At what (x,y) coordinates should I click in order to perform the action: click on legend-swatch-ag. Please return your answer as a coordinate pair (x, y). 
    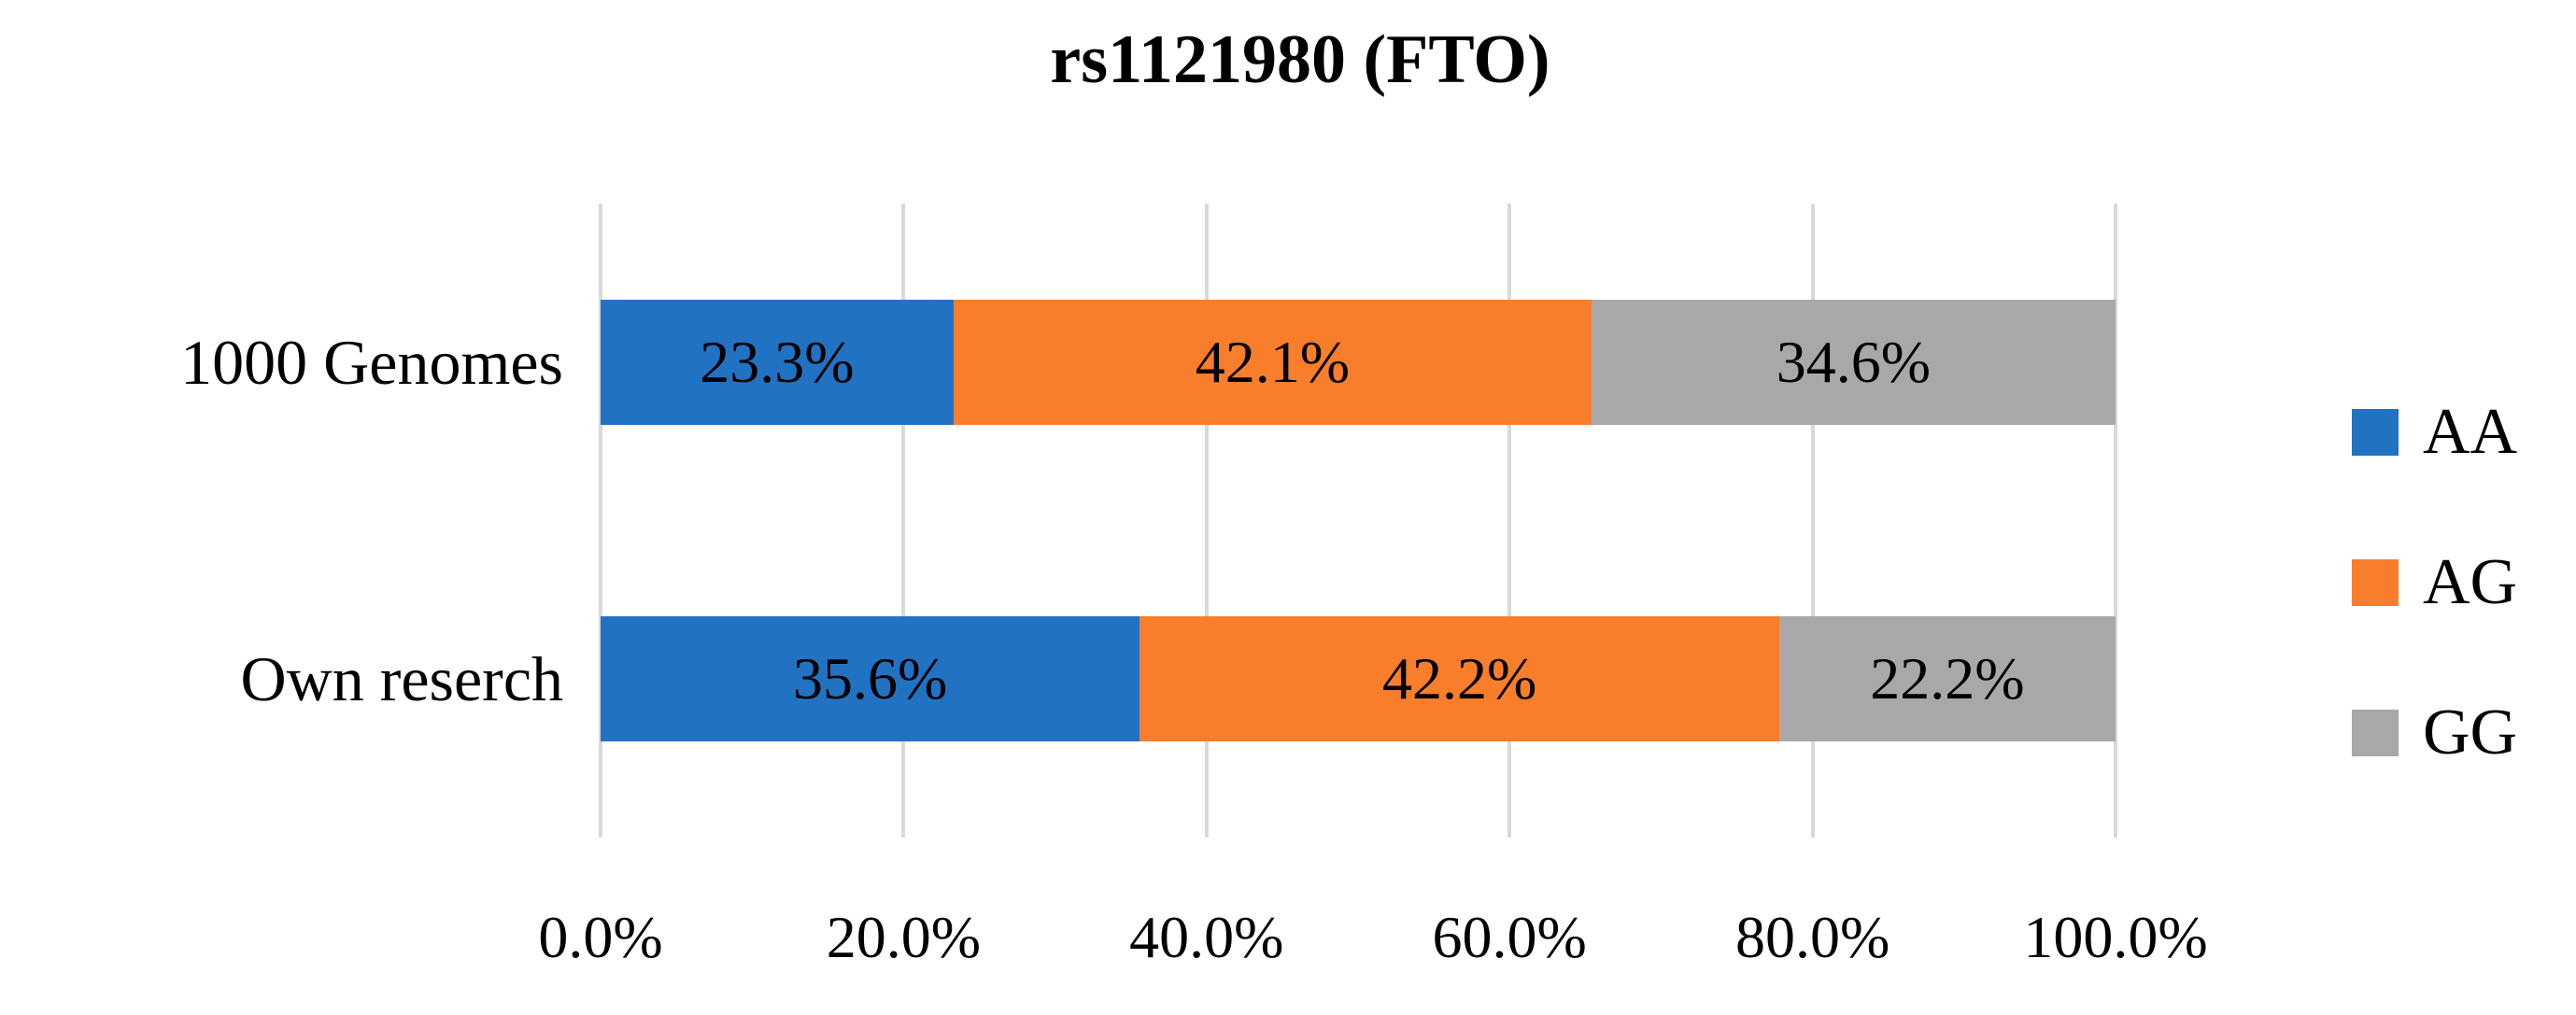
    Looking at the image, I should click on (2375, 582).